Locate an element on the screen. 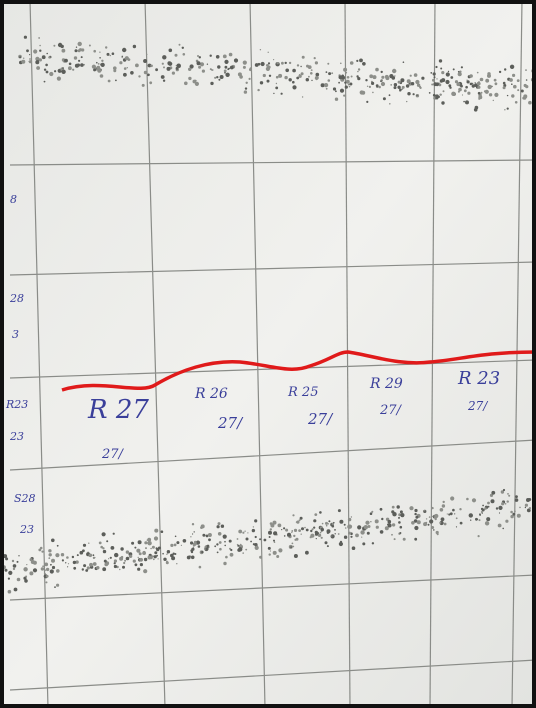  label-name: R 23 is located at coordinates (478, 378).